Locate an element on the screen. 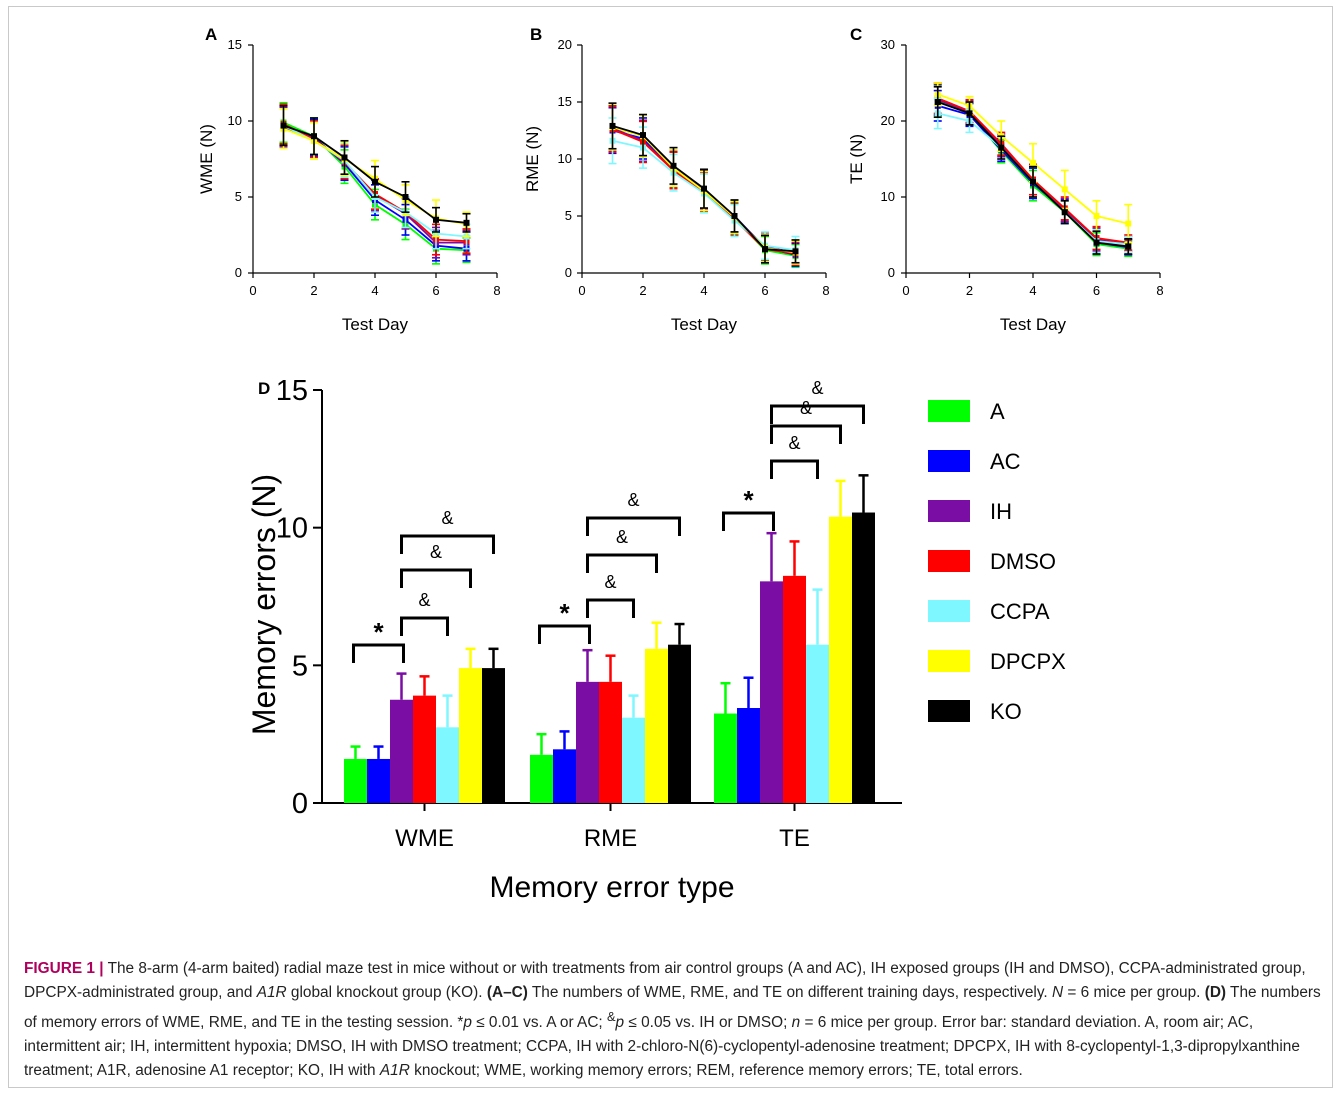 The image size is (1341, 1099). panel-label: D is located at coordinates (264, 388).